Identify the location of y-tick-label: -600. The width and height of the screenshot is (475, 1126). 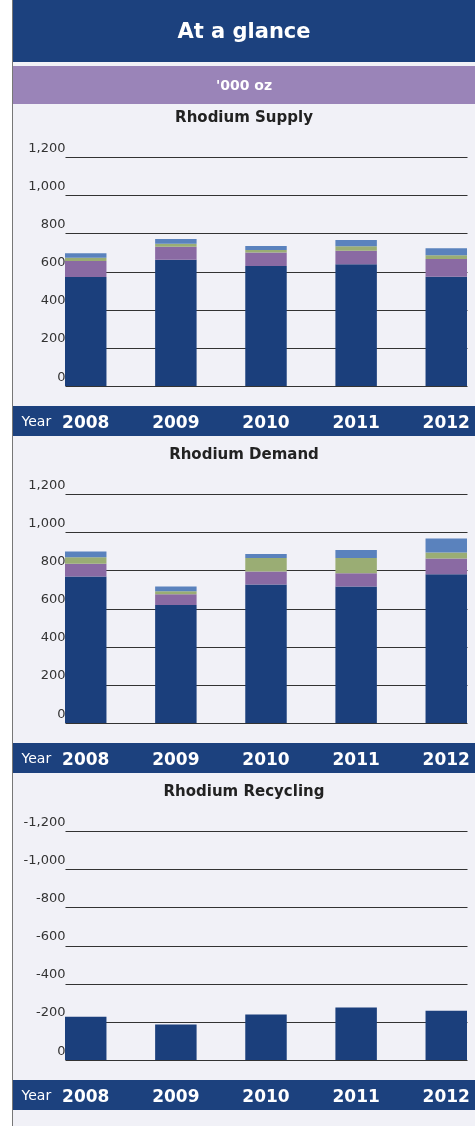
(50, 935).